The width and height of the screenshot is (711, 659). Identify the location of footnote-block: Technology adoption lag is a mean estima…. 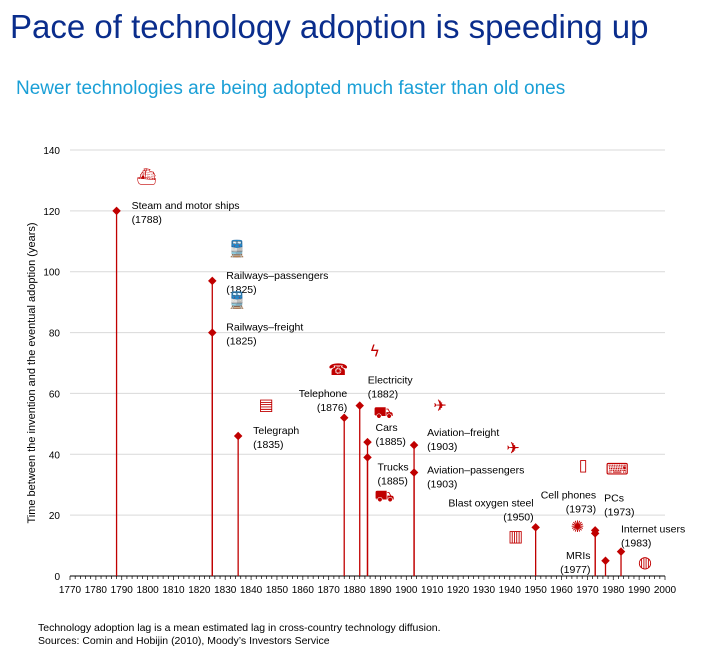
(239, 635).